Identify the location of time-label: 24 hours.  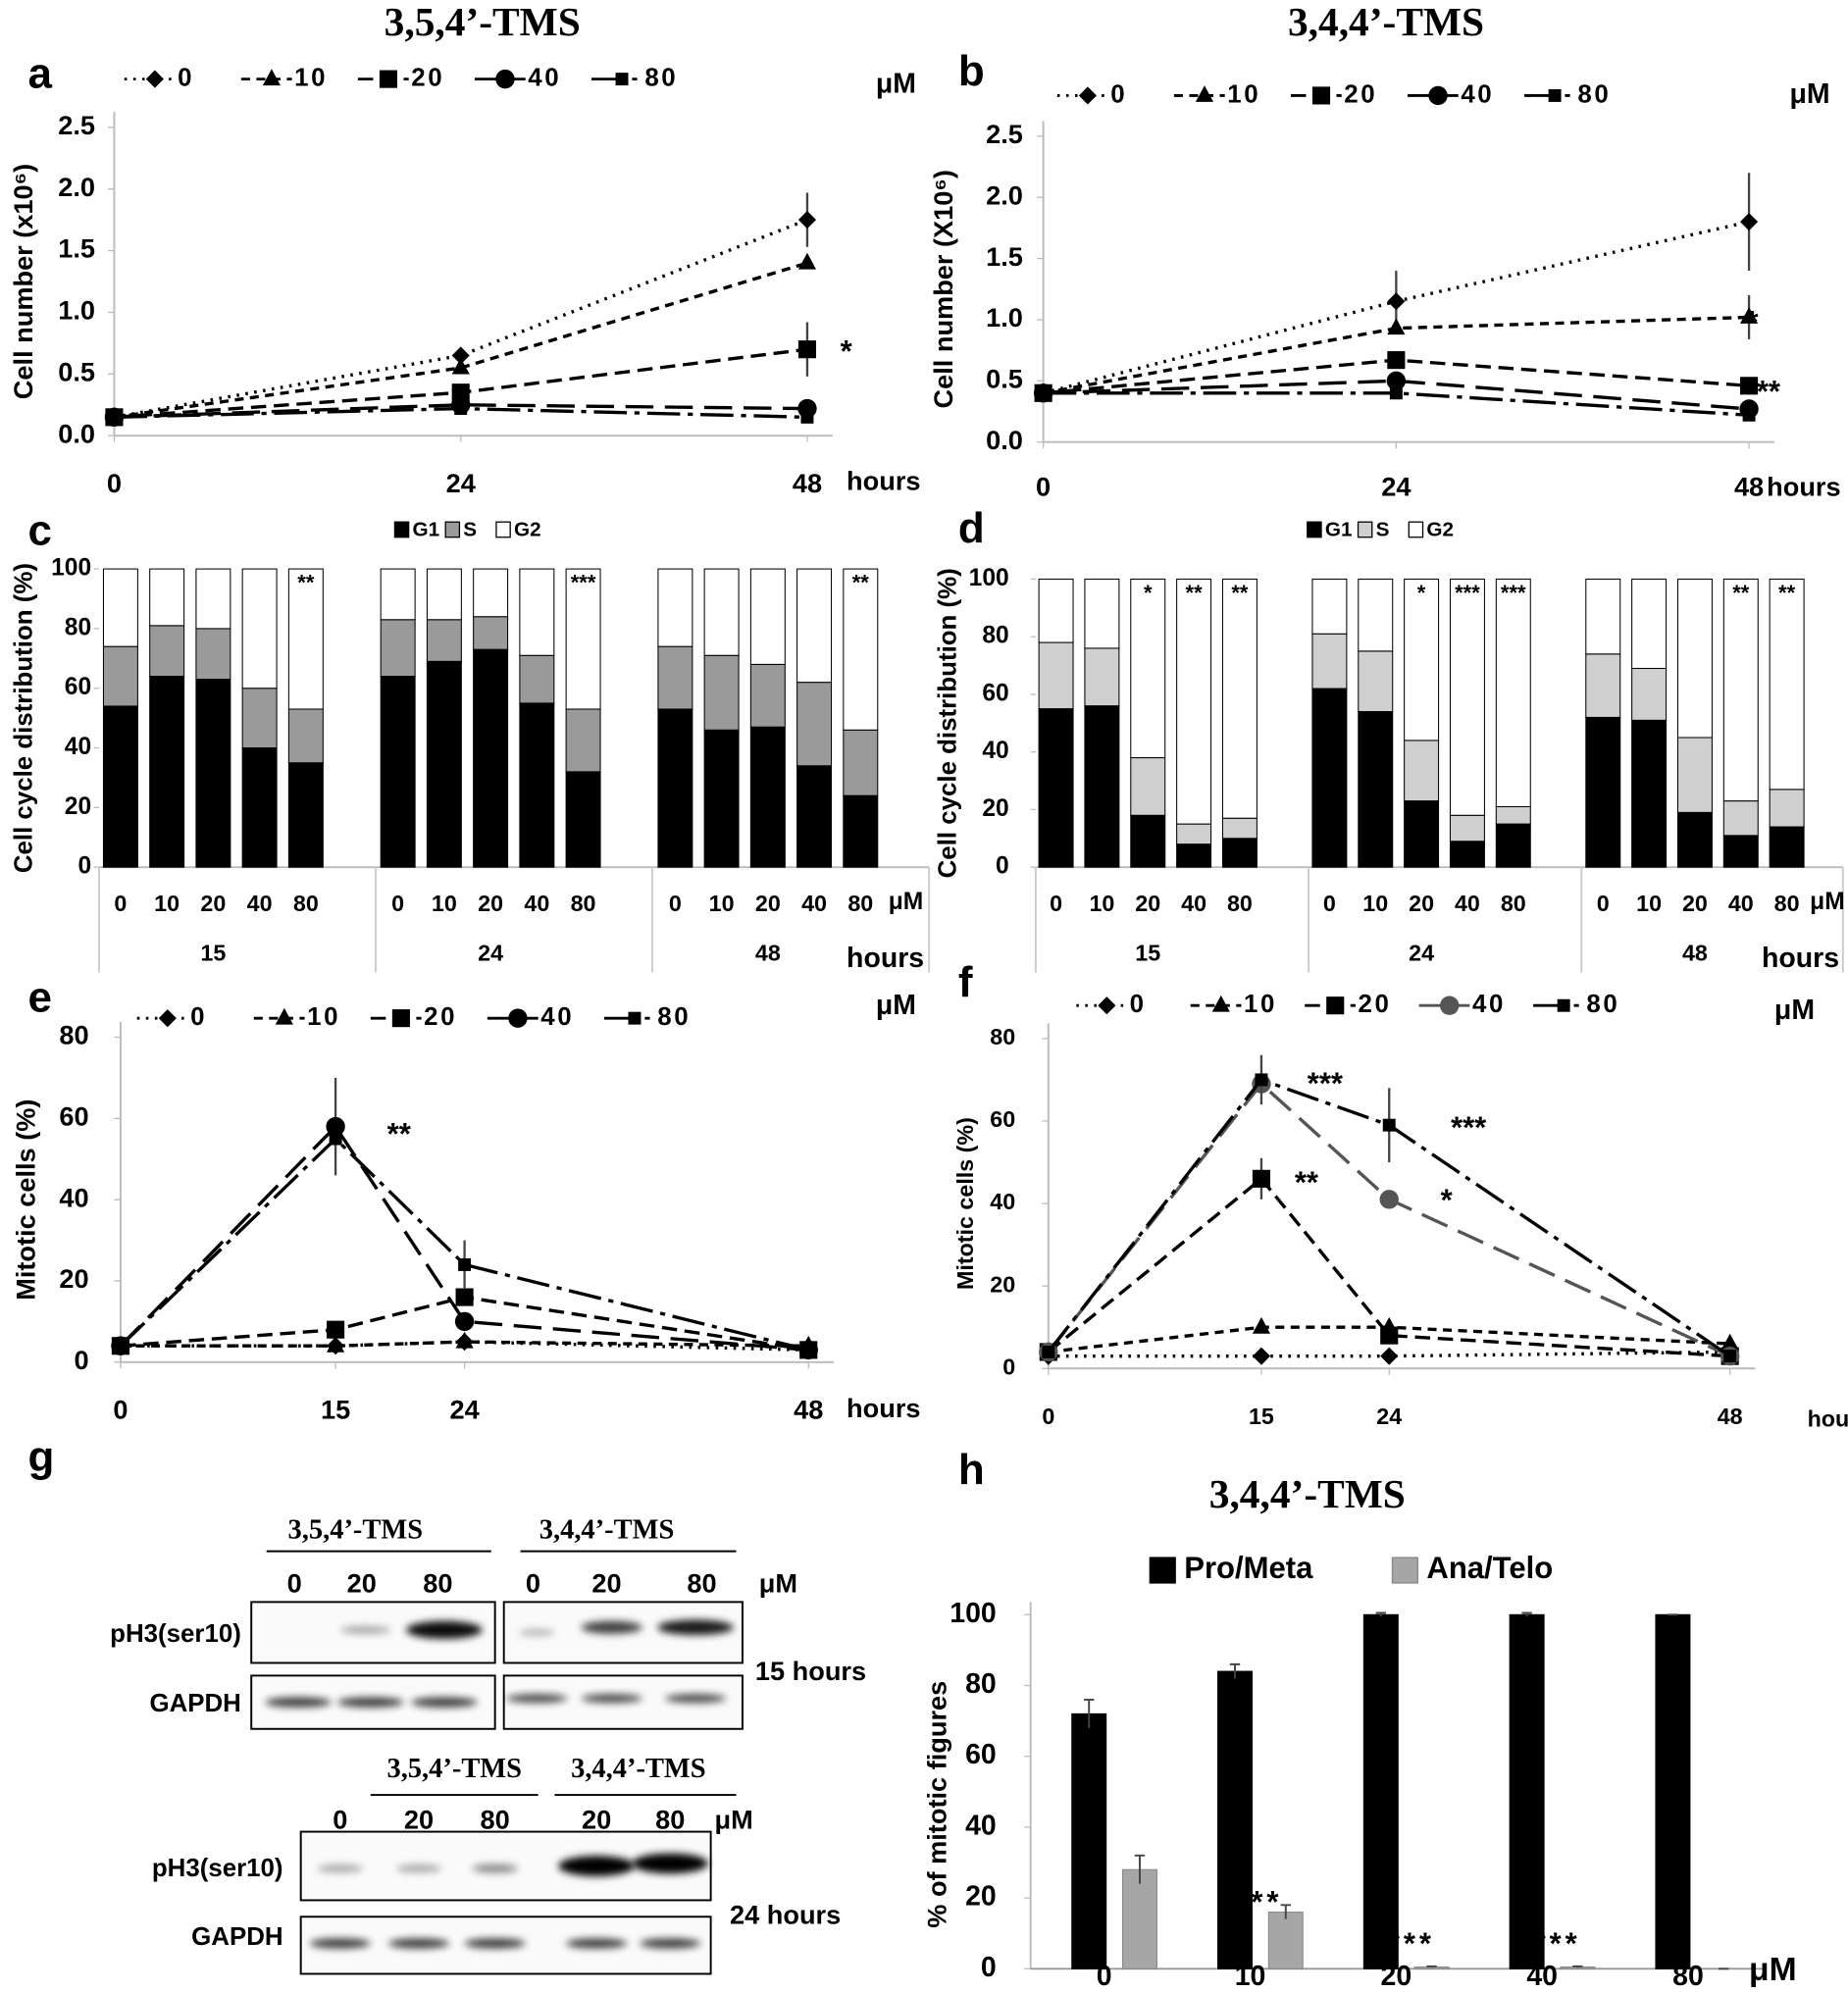
(785, 1914).